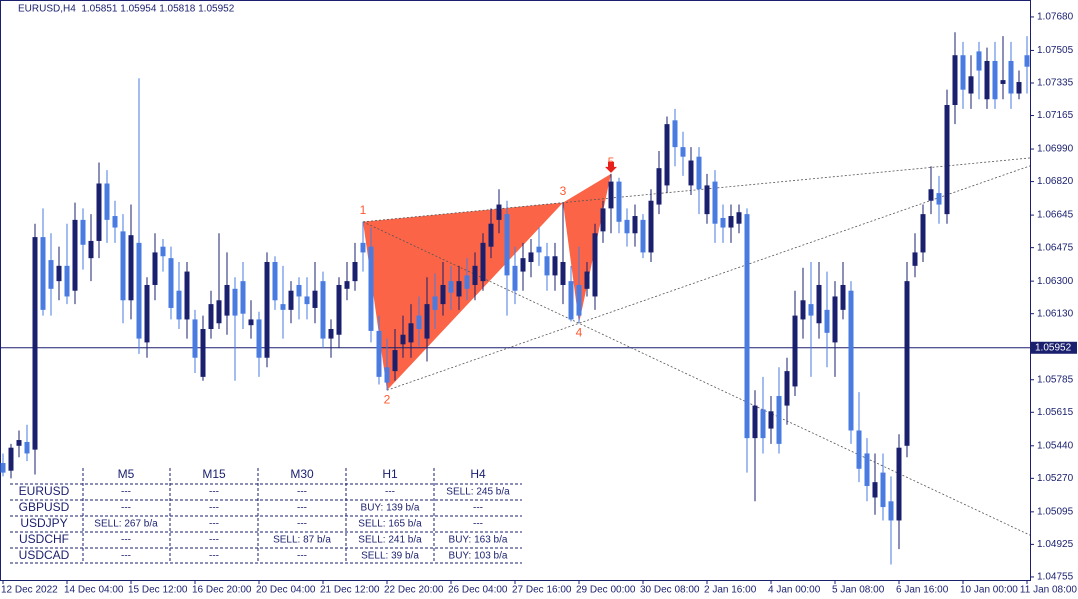  I want to click on table-cell: BUY: 163 b/a, so click(478, 540).